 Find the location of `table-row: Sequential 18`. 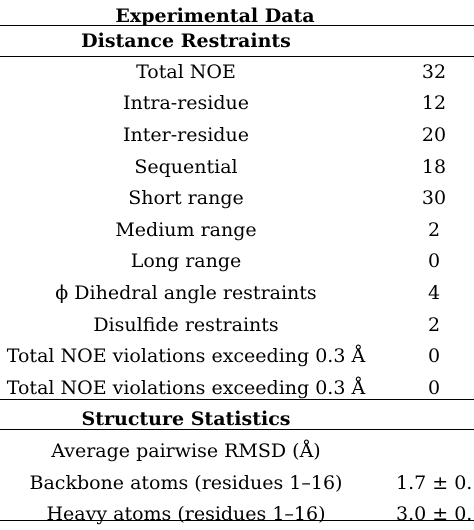

table-row: Sequential 18 is located at coordinates (237, 167).